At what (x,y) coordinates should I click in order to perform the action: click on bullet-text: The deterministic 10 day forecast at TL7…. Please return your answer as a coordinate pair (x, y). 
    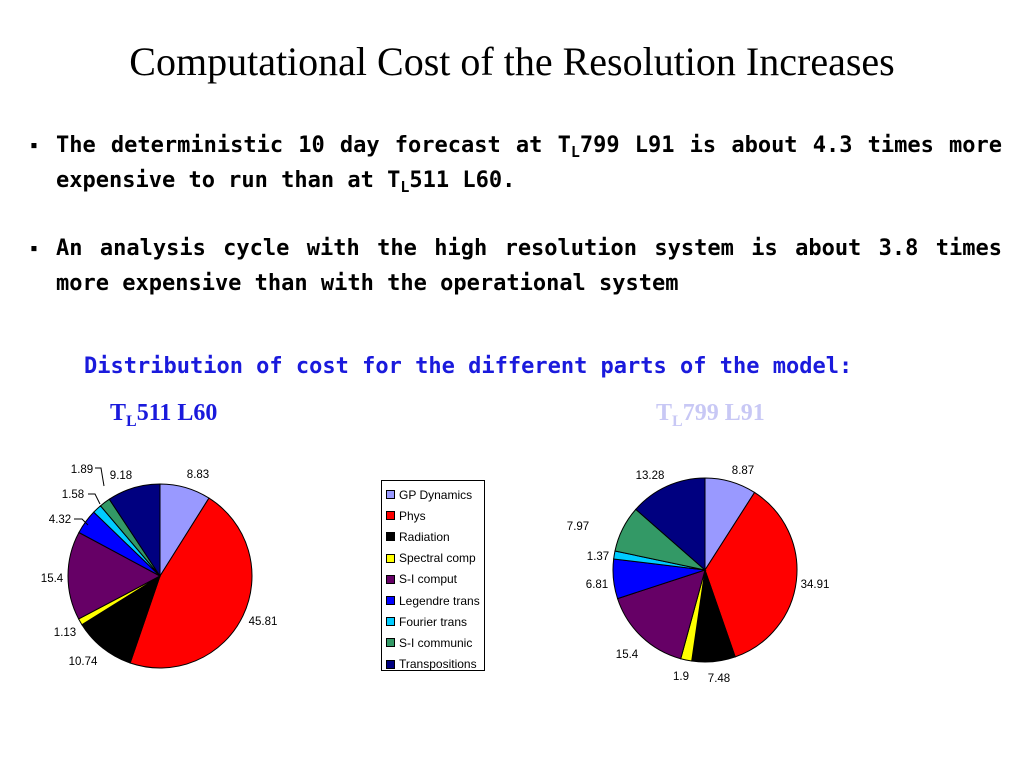
    Looking at the image, I should click on (529, 164).